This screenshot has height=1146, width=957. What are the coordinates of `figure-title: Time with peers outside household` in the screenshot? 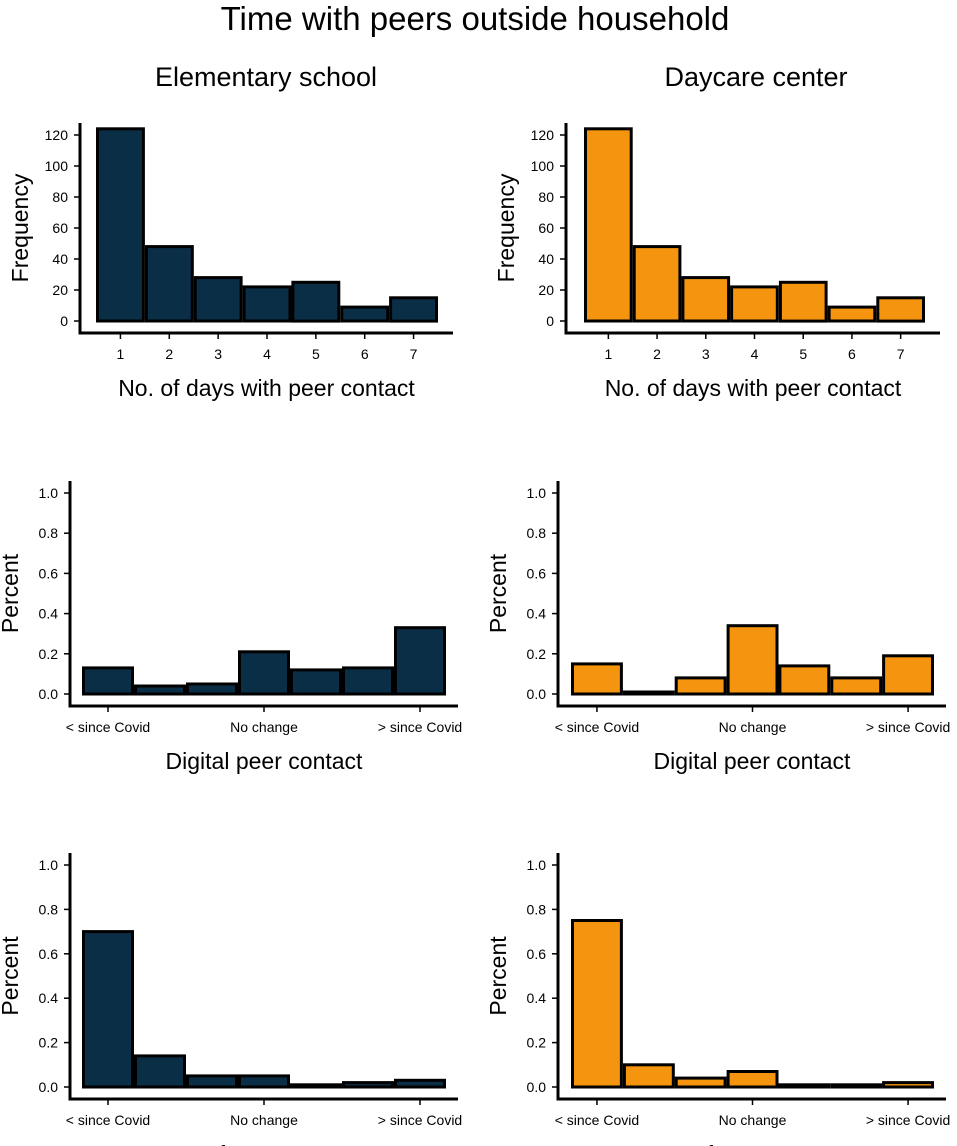 It's located at (475, 18).